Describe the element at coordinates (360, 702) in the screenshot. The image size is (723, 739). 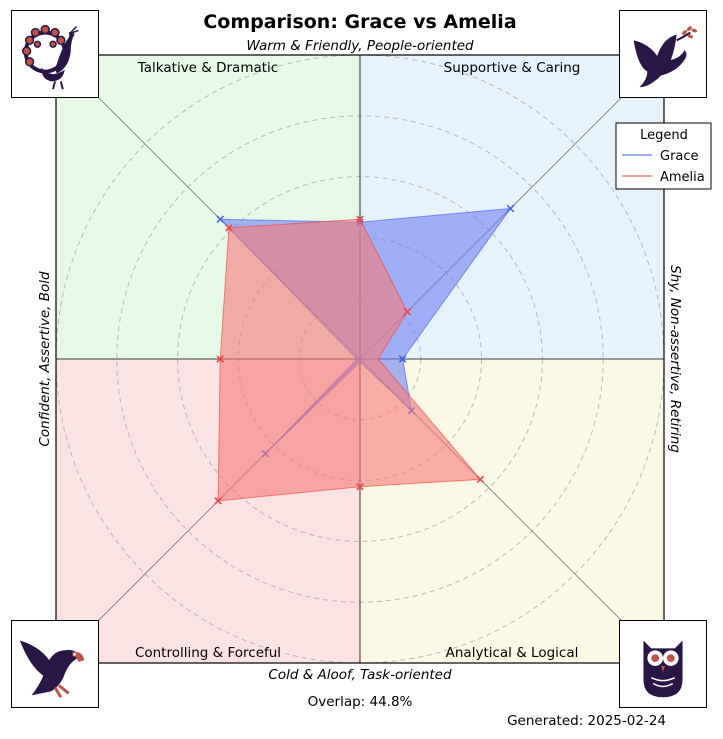
I see `overlap-label: Overlap: 44.8%` at that location.